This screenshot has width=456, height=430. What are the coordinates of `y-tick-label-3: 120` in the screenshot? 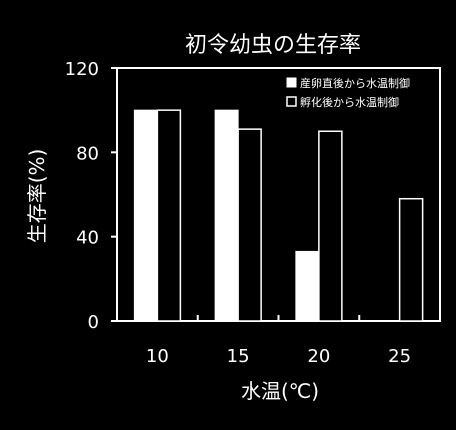 It's located at (82, 69).